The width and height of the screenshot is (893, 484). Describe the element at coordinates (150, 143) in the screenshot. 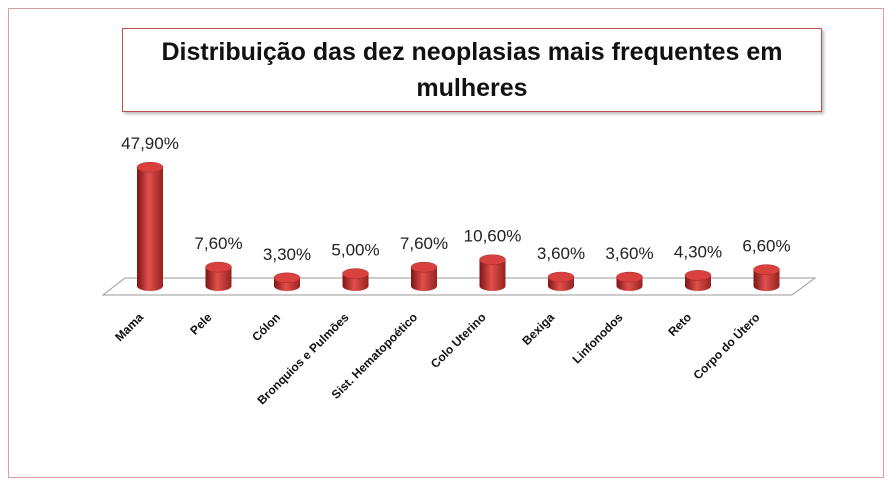

I see `value-label: 47,90%` at that location.